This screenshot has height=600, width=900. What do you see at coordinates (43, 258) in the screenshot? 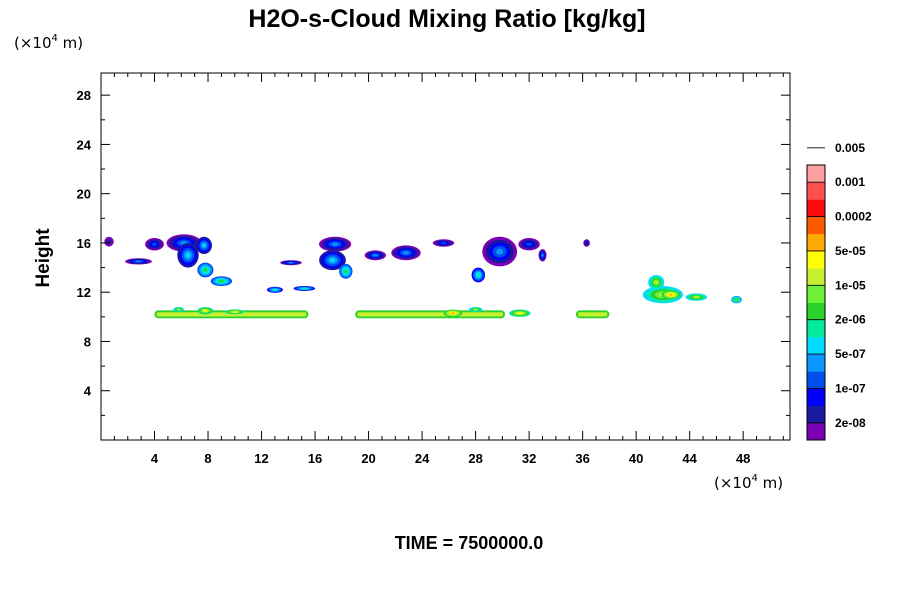
I see `y-axis-label: Height` at bounding box center [43, 258].